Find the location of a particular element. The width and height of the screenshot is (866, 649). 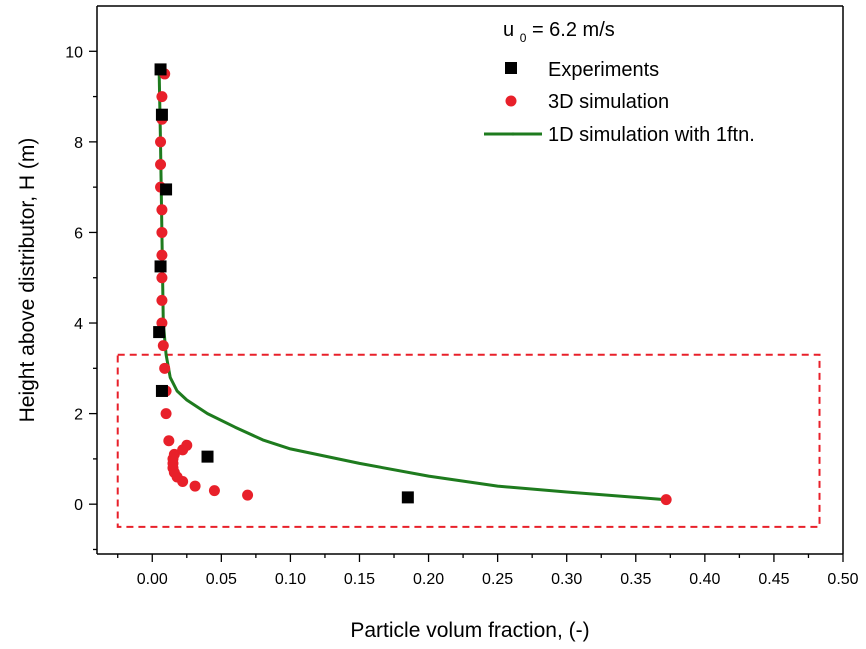

y-tick-label: 2 is located at coordinates (78, 415).